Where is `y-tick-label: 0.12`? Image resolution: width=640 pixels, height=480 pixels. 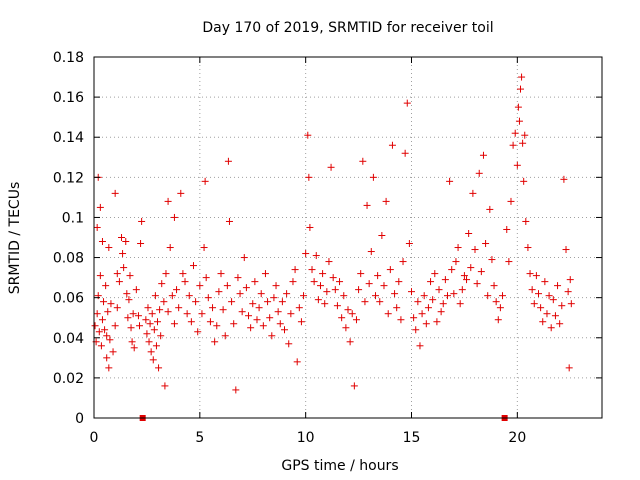 y-tick-label: 0.12 is located at coordinates (68, 178).